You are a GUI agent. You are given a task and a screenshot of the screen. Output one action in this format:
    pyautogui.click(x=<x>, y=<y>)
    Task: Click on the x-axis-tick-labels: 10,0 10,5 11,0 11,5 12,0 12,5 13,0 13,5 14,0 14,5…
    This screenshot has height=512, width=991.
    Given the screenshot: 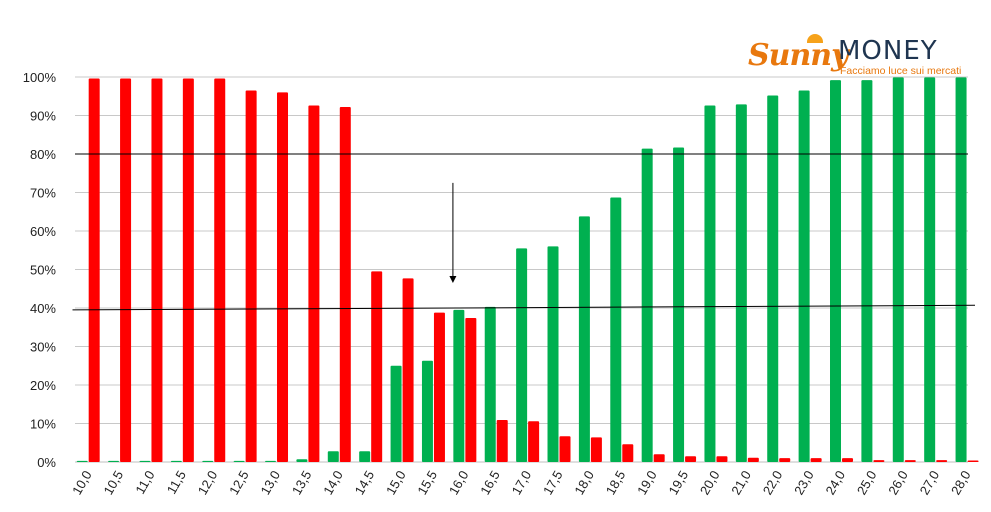 What is the action you would take?
    pyautogui.click(x=521, y=482)
    